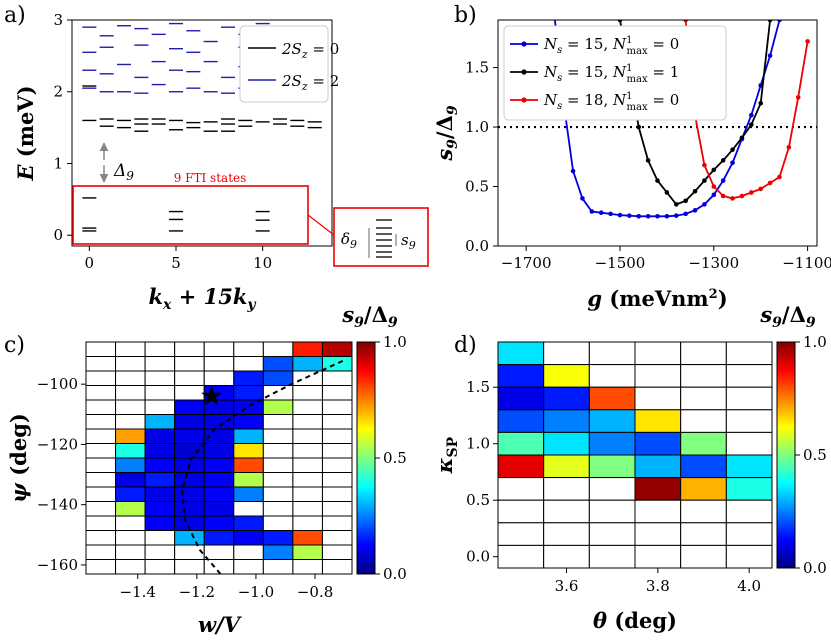 This screenshot has height=642, width=831. Describe the element at coordinates (395, 574) in the screenshot. I see `colorbar-tick-label: 0.0` at that location.